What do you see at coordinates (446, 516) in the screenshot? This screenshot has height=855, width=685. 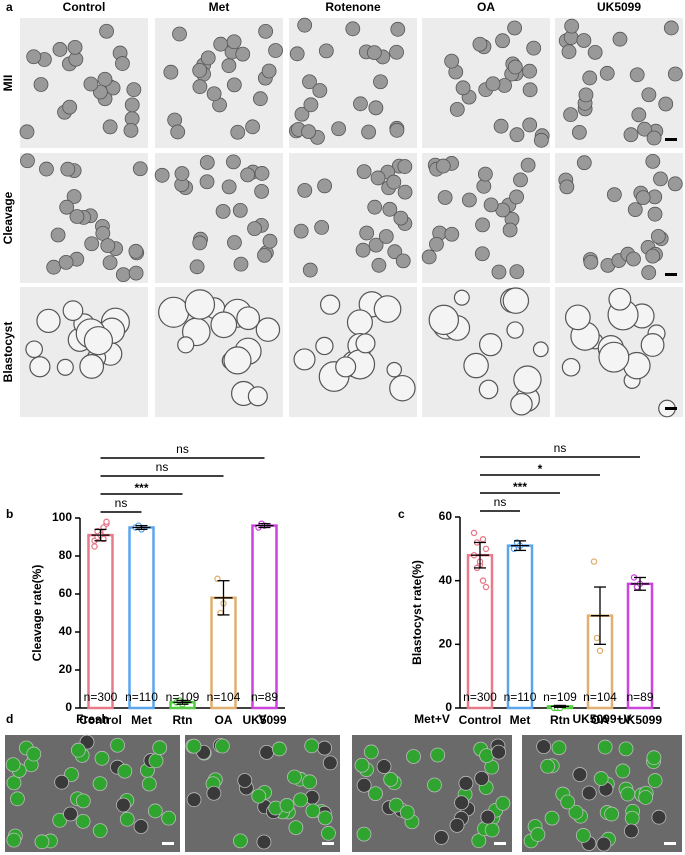 I see `y-tick-label: 60` at bounding box center [446, 516].